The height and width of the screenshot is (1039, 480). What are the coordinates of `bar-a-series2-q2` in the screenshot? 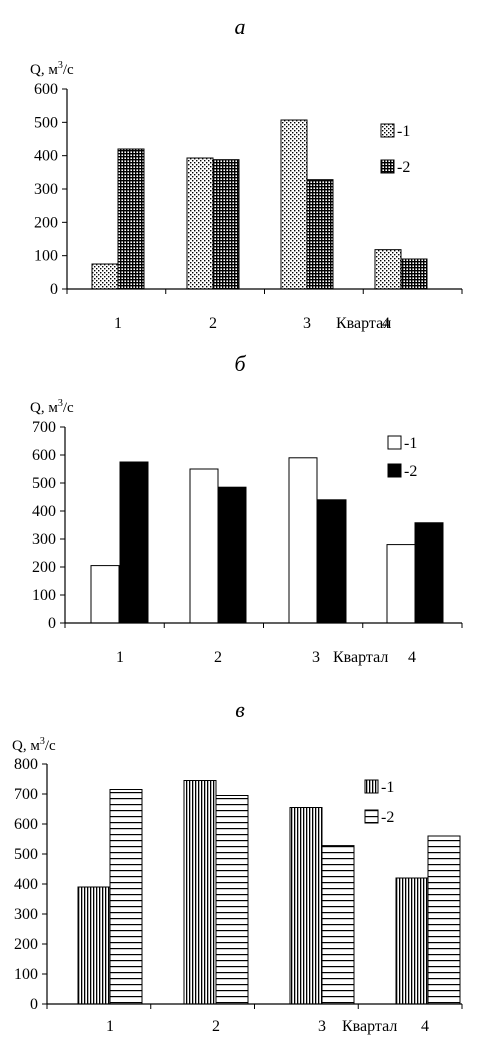 It's located at (226, 224).